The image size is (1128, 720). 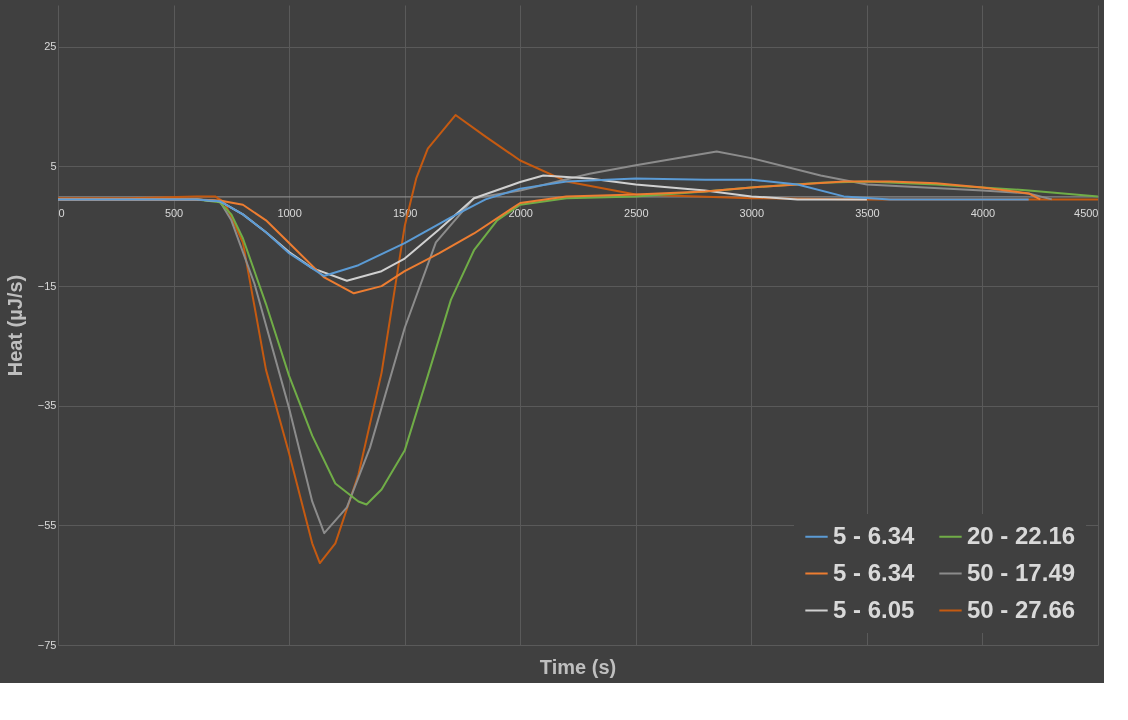 I want to click on y-tick-label: −75, so click(x=47, y=644).